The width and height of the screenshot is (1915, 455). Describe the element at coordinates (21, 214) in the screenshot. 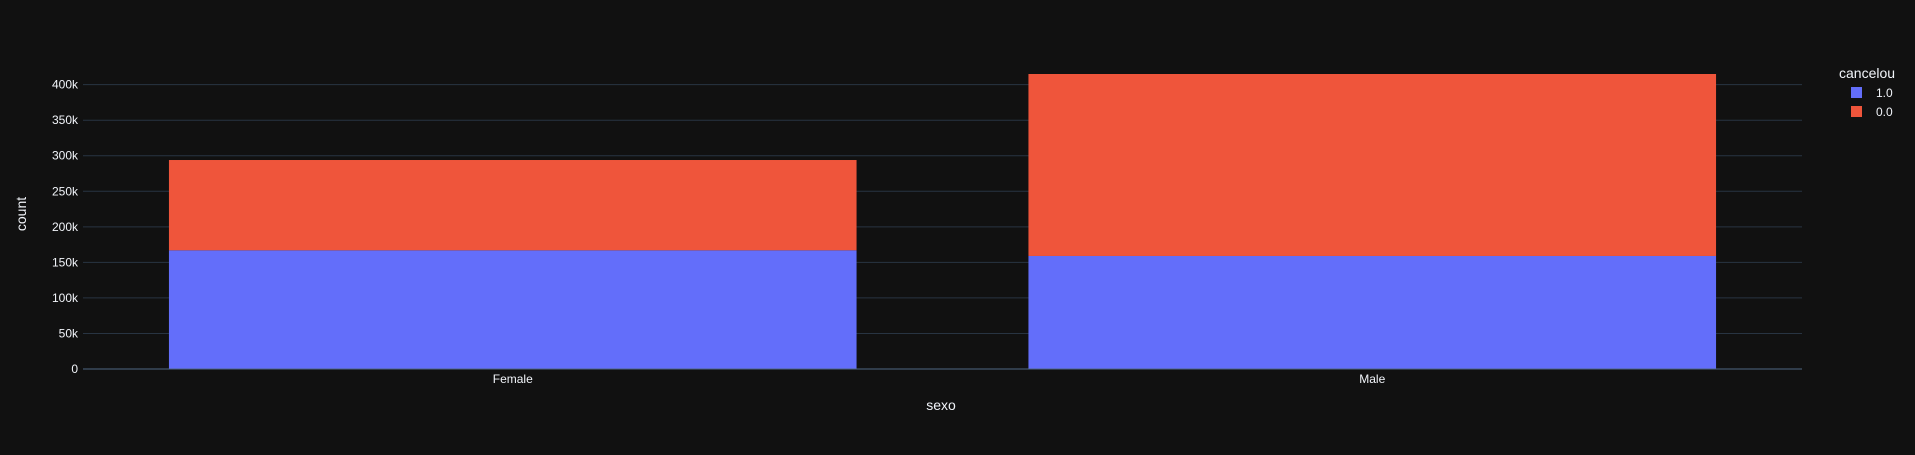

I see `y-axis-title: count` at that location.